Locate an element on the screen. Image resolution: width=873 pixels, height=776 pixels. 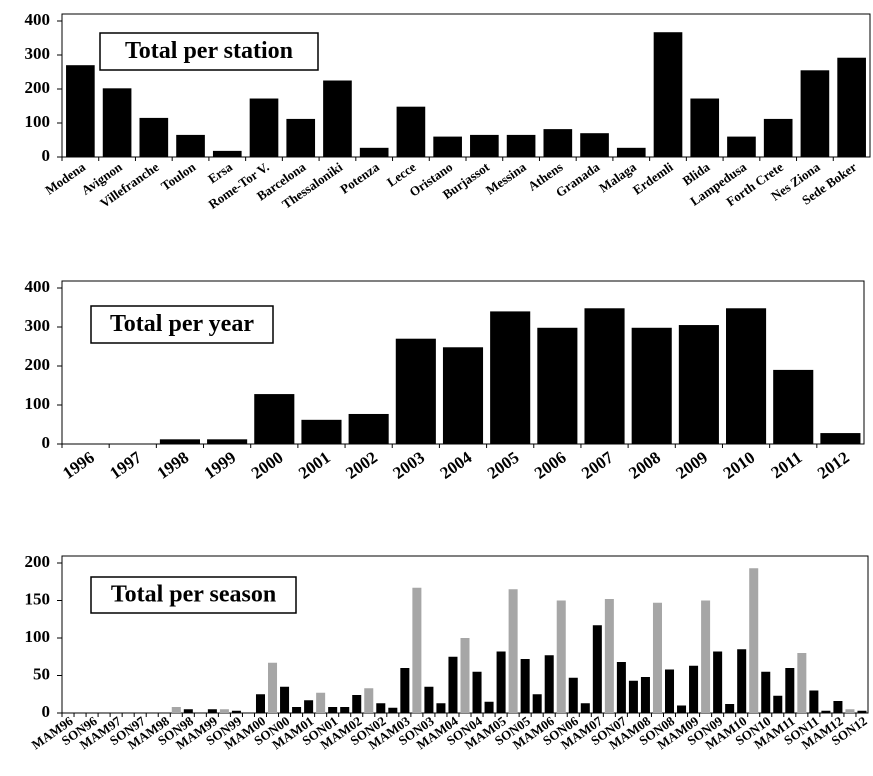
chart-title: Total per year is located at coordinates (182, 324).